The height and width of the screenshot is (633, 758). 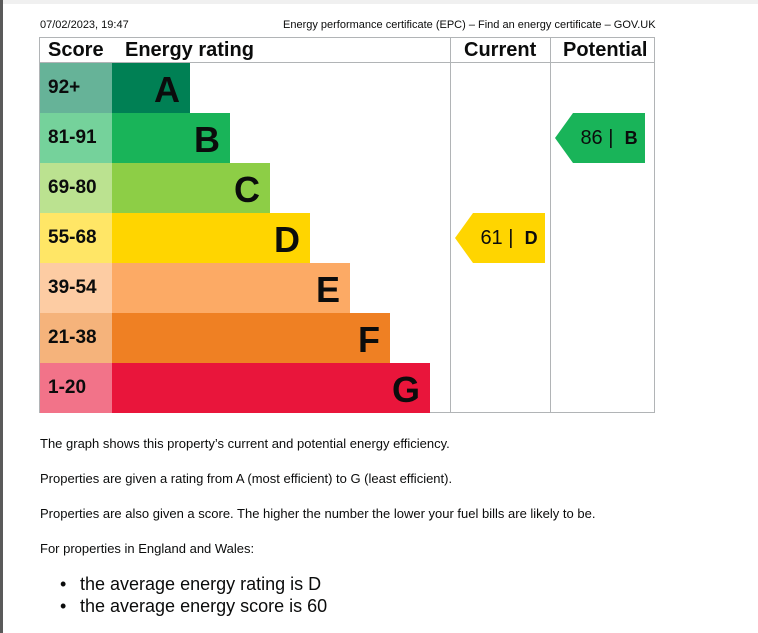 What do you see at coordinates (76, 188) in the screenshot?
I see `score-range-c: 69-80` at bounding box center [76, 188].